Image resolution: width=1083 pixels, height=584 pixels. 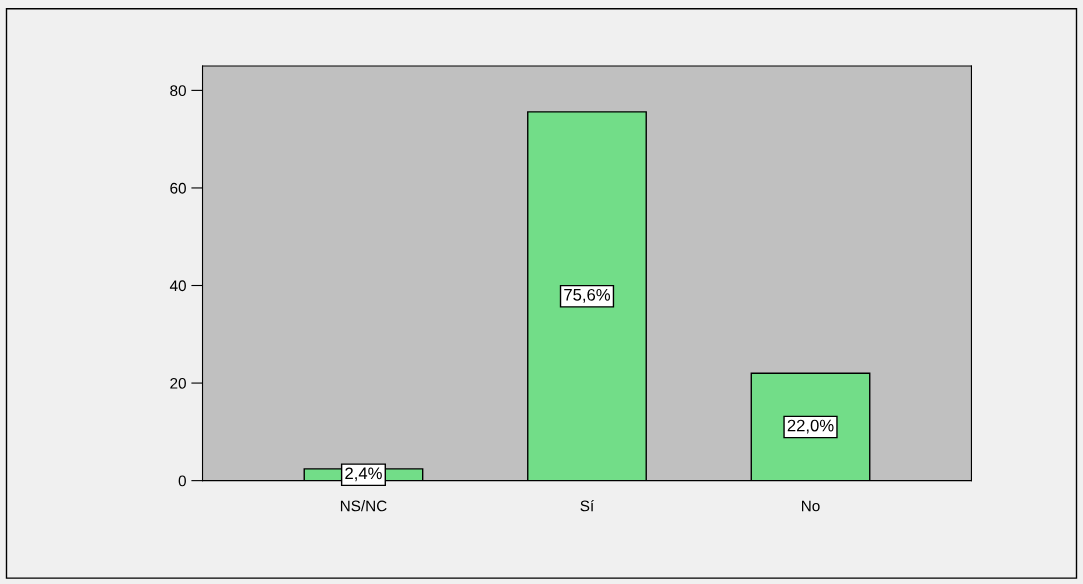 I want to click on y-tick-label: 0, so click(x=182, y=481).